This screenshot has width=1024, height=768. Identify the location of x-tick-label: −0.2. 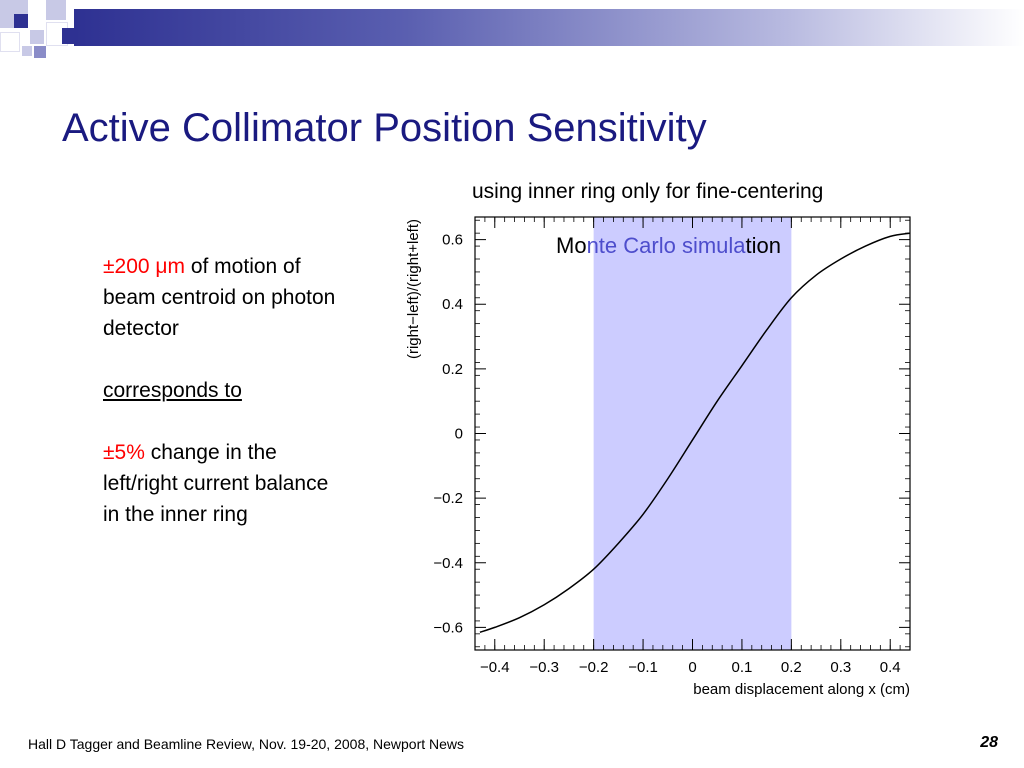
(594, 667).